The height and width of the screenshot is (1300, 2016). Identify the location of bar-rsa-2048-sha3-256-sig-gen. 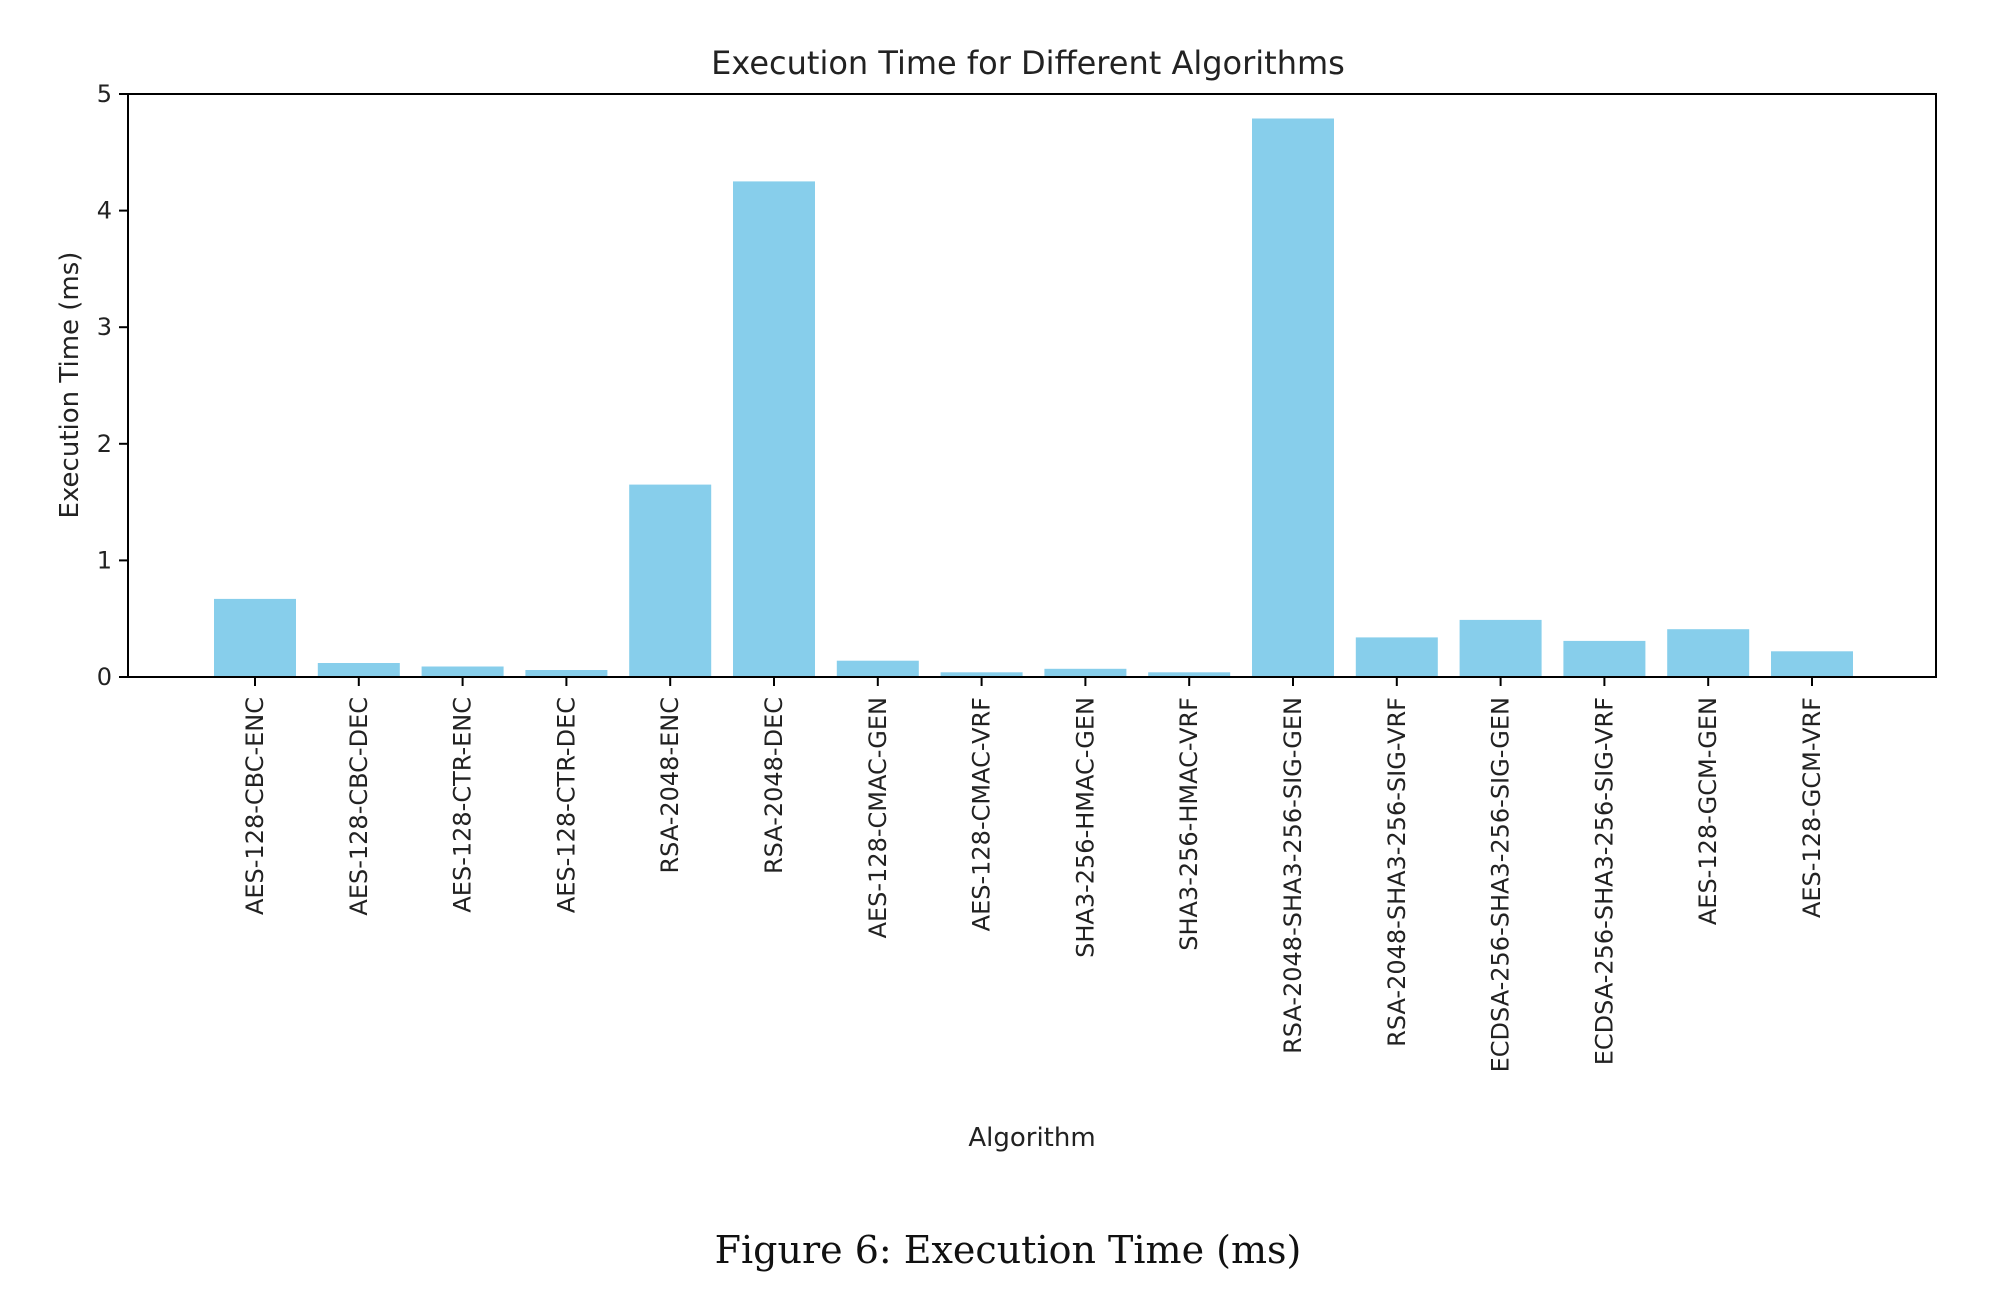
(1293, 397).